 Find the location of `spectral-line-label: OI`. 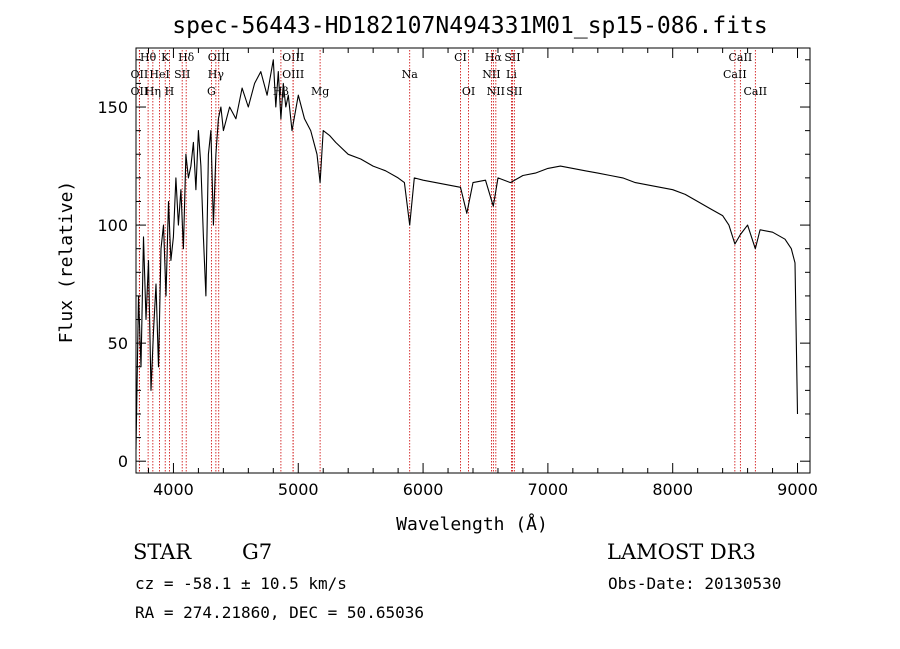

spectral-line-label: OI is located at coordinates (468, 91).